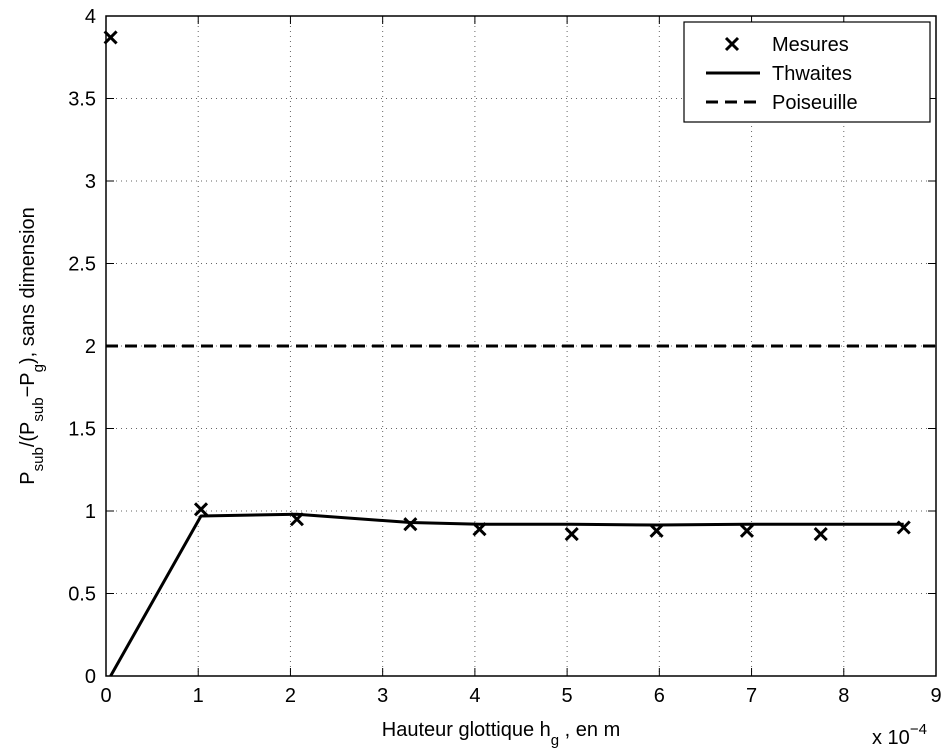 Image resolution: width=948 pixels, height=754 pixels. Describe the element at coordinates (810, 45) in the screenshot. I see `legend-label-mesures: Mesures` at that location.